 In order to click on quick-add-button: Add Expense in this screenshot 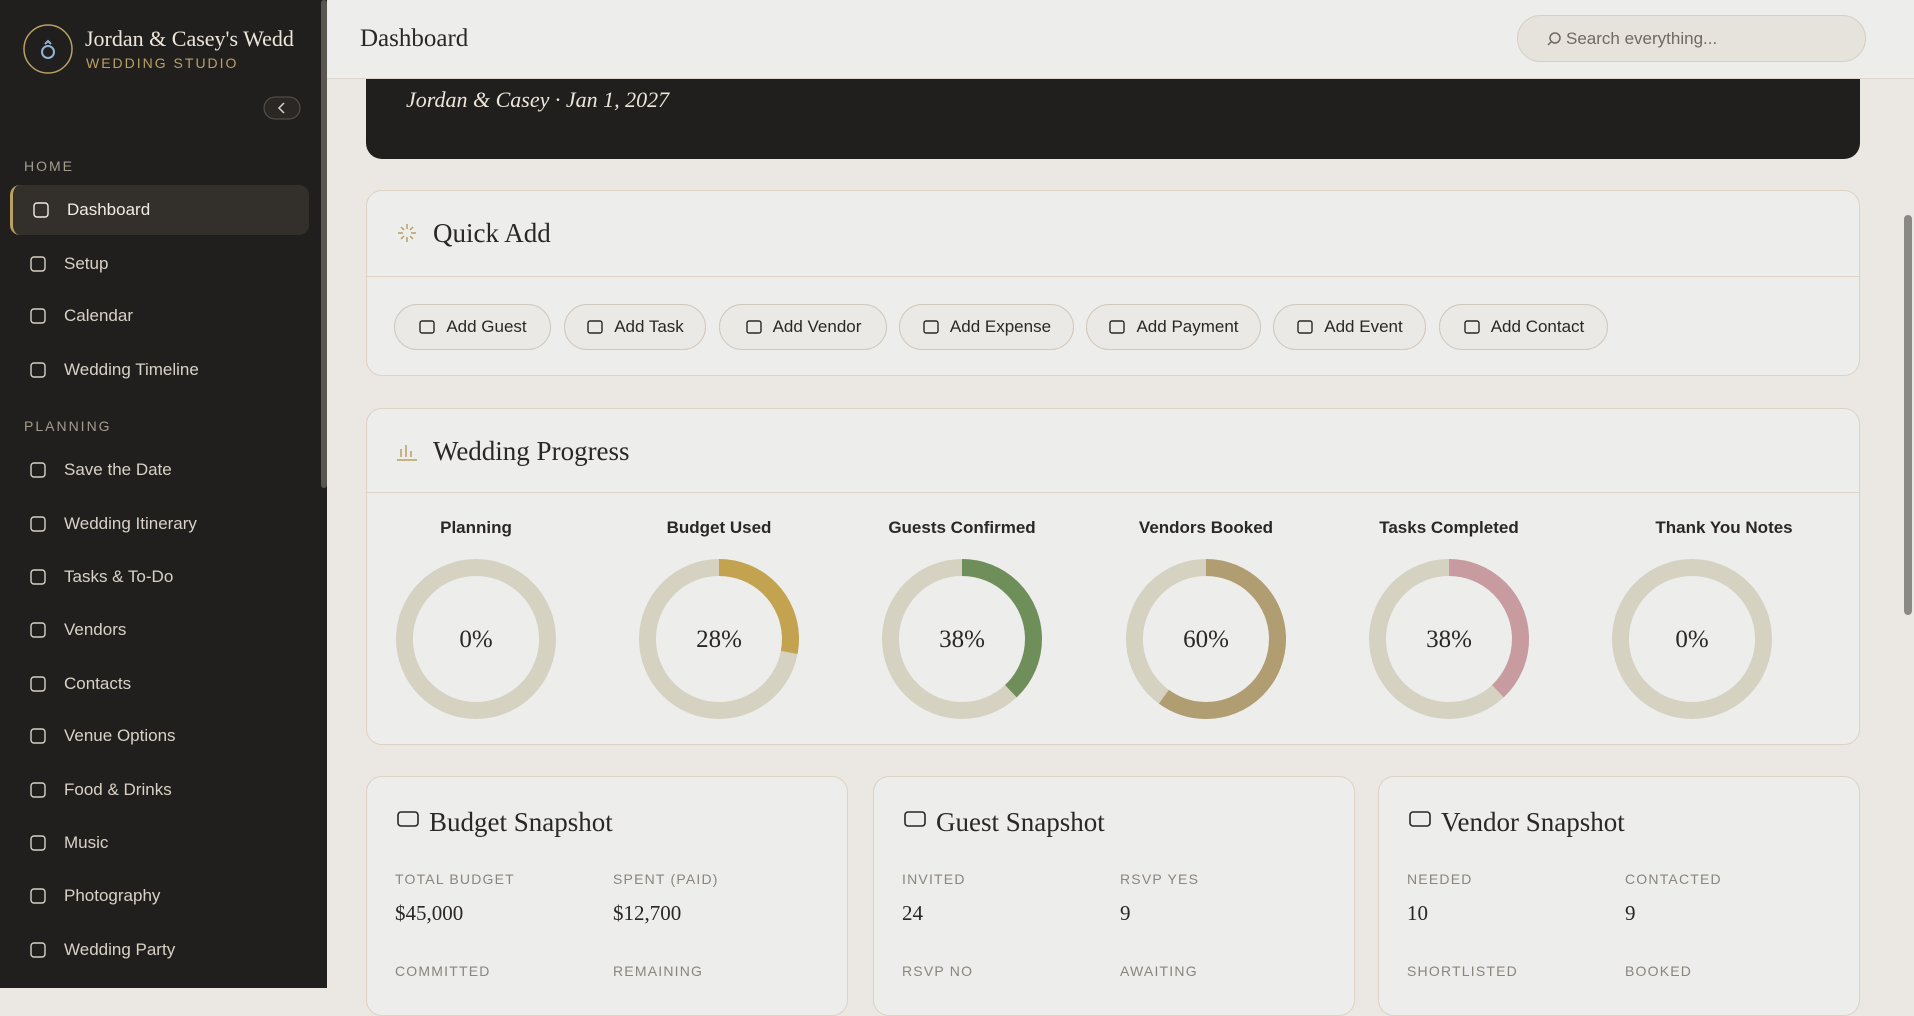, I will do `click(986, 327)`.